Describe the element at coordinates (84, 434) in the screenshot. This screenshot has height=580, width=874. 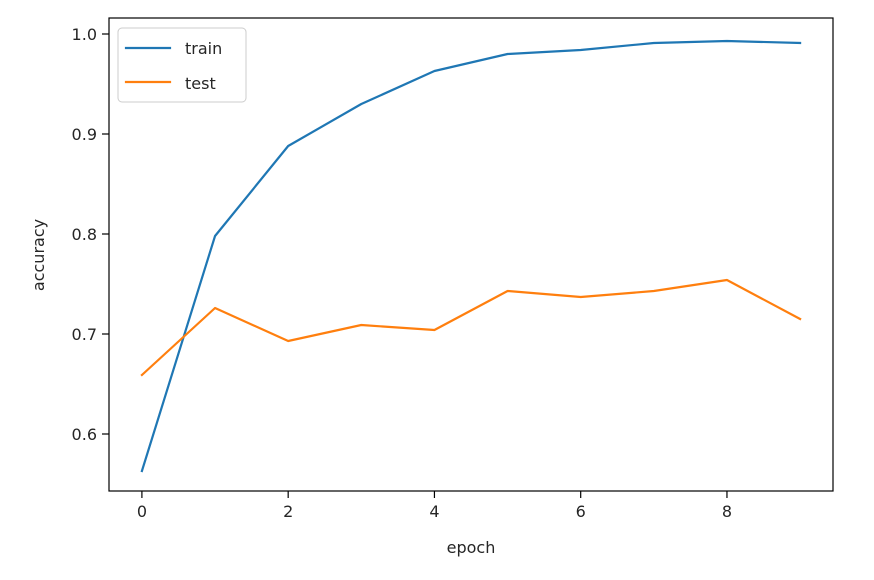
I see `y-tick-label: 0.6` at that location.